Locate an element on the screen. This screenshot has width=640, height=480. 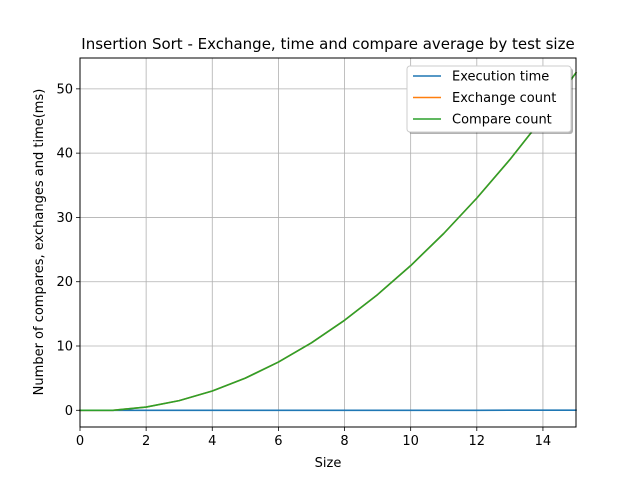
legend-label: Execution time is located at coordinates (500, 77).